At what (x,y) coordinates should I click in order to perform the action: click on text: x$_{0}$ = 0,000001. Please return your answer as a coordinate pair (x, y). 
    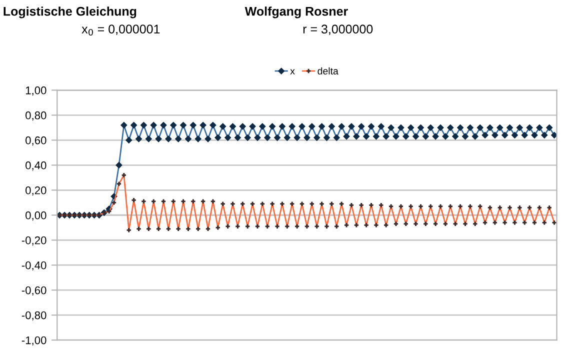
    Looking at the image, I should click on (121, 30).